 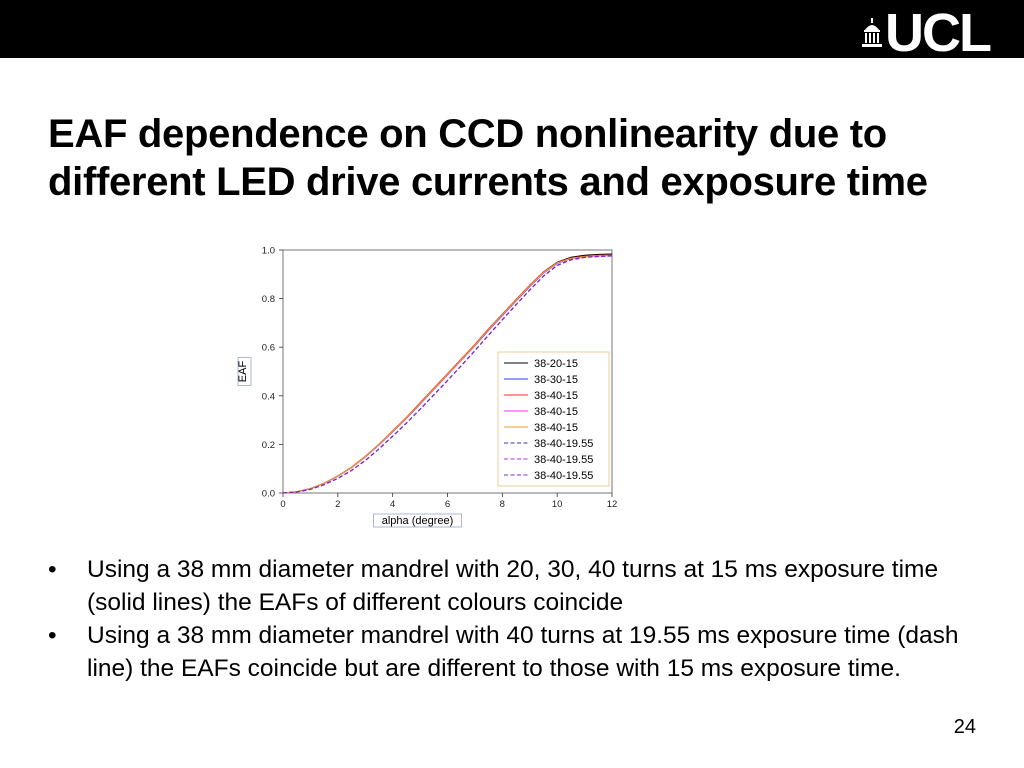 I want to click on x-tick-label: 4, so click(x=392, y=504).